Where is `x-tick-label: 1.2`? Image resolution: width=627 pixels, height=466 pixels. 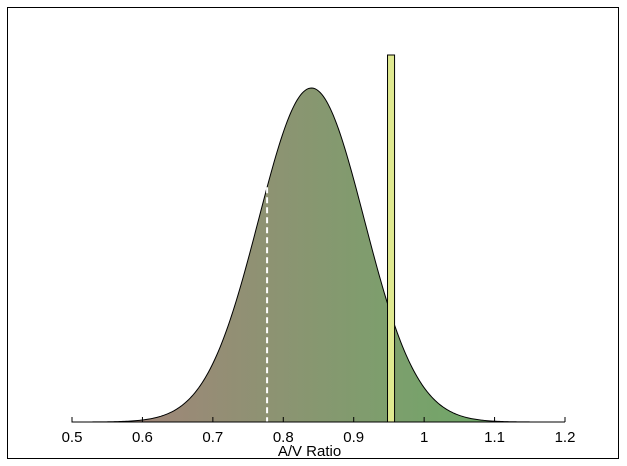
x-tick-label: 1.2 is located at coordinates (565, 437).